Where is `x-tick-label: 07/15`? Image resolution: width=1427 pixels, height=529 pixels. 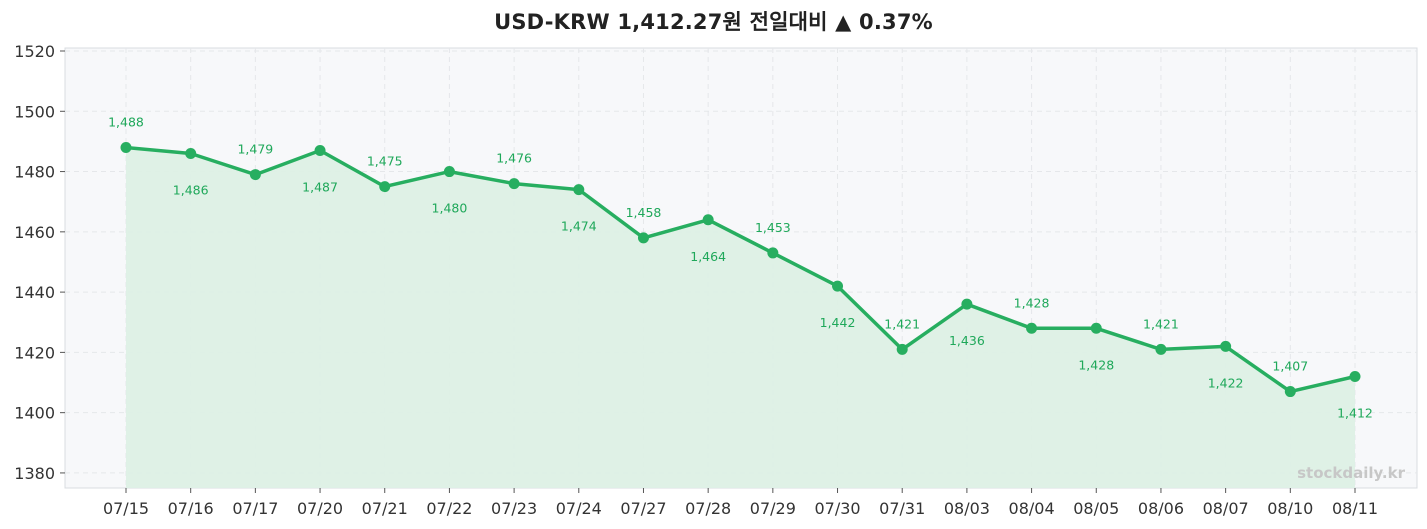
x-tick-label: 07/15 is located at coordinates (126, 508).